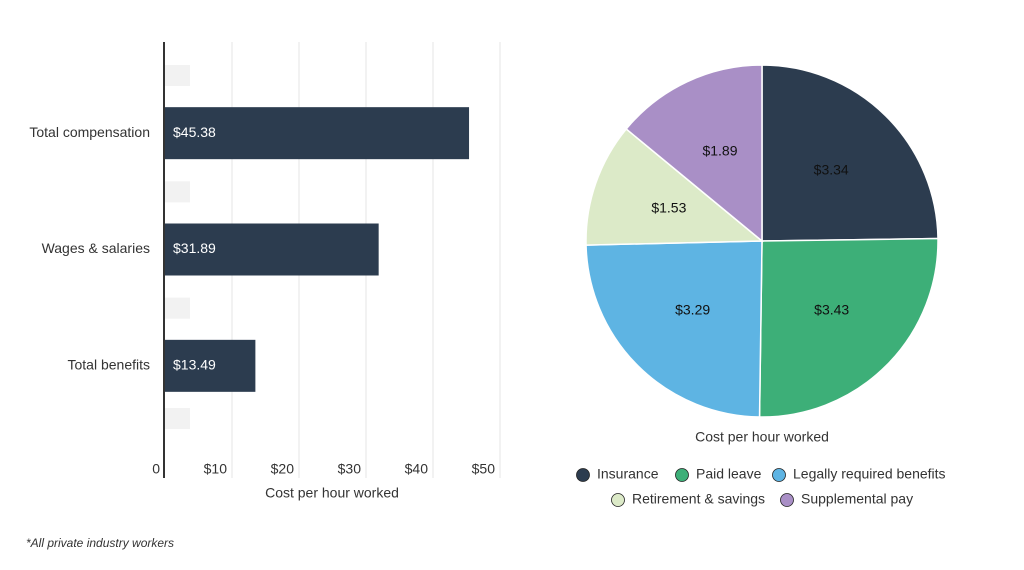 The height and width of the screenshot is (570, 1024). What do you see at coordinates (216, 469) in the screenshot?
I see `x-tick-label: $10` at bounding box center [216, 469].